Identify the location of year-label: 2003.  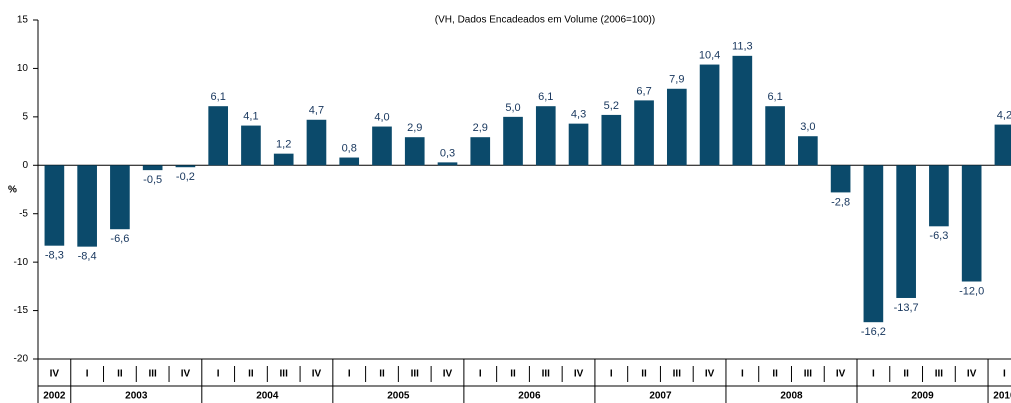
(136, 396).